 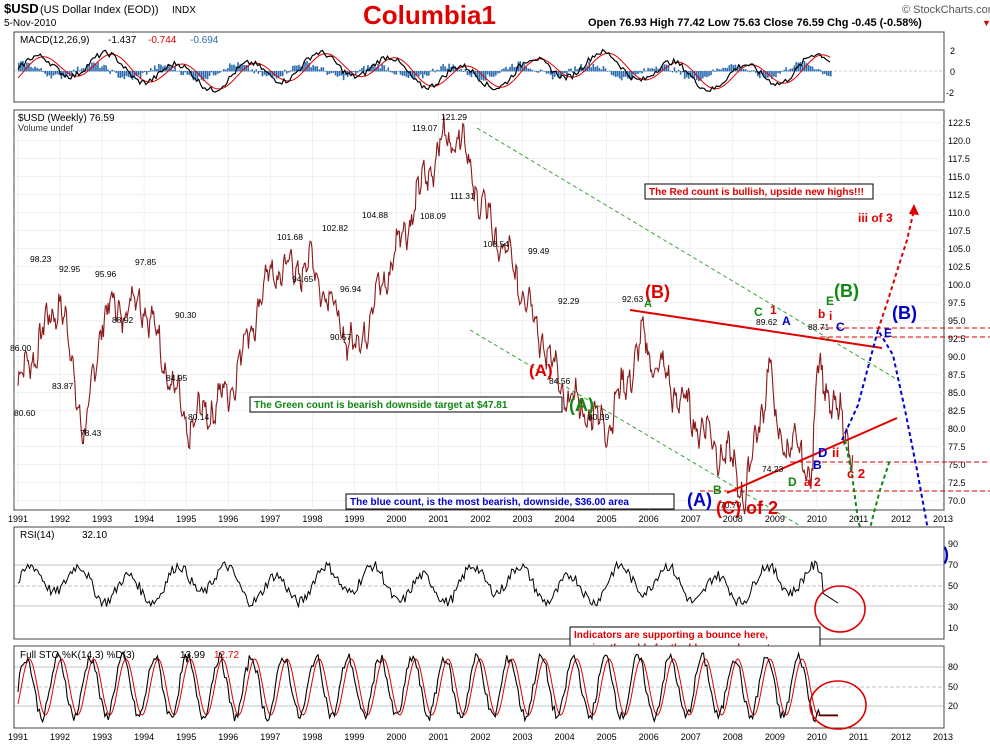 I want to click on macd-line, so click(x=424, y=70).